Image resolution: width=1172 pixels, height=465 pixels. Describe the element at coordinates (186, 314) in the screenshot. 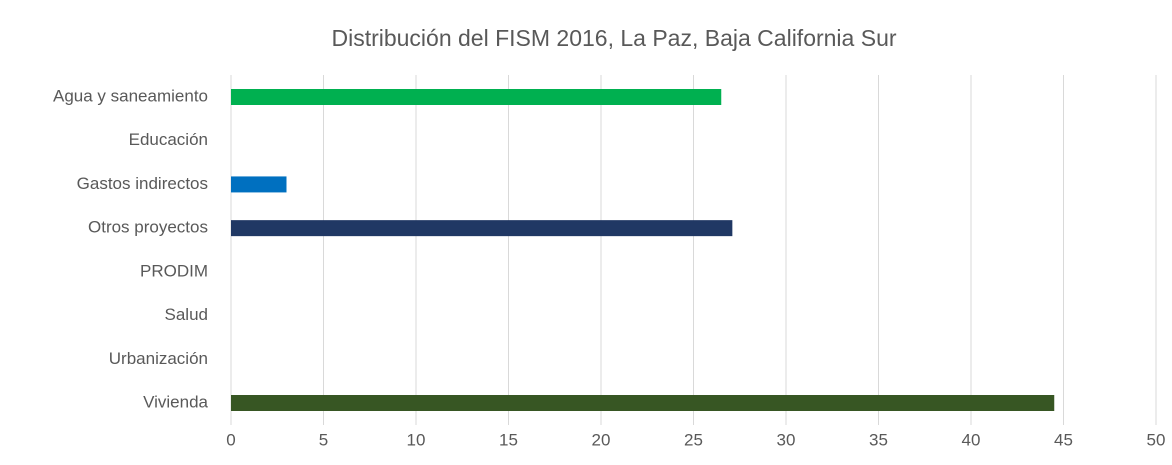

I see `y-tick-label: Salud` at that location.